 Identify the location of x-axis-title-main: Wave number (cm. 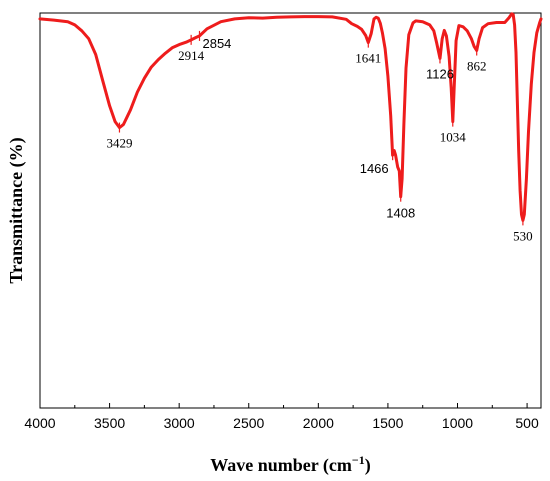
(281, 465).